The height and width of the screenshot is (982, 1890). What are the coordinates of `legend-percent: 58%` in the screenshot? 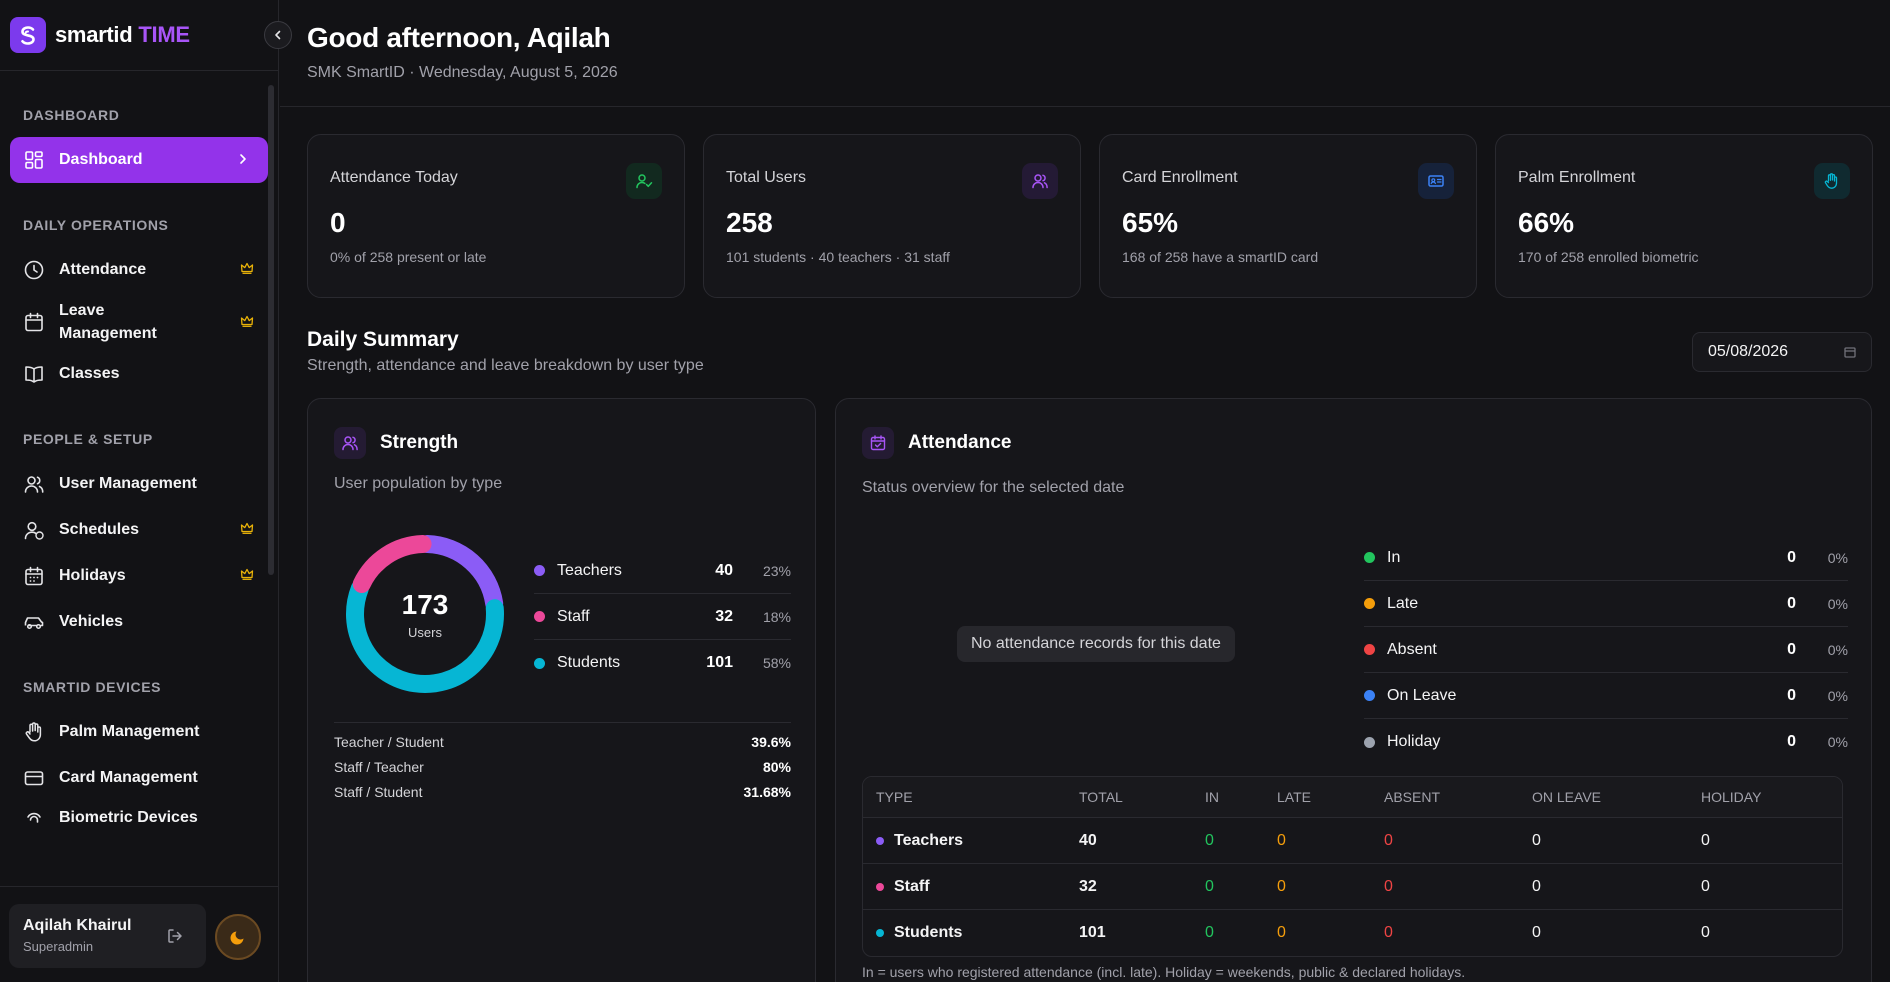 It's located at (776, 663).